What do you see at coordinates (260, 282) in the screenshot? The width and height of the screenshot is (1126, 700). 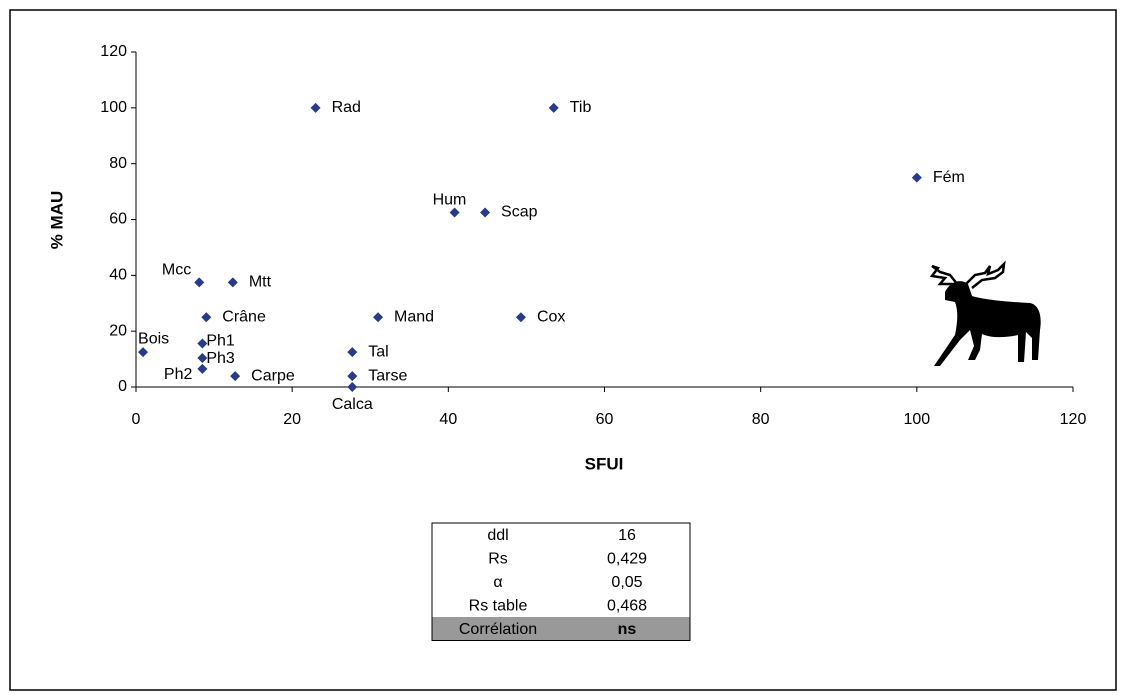 I see `point-label: Mtt` at bounding box center [260, 282].